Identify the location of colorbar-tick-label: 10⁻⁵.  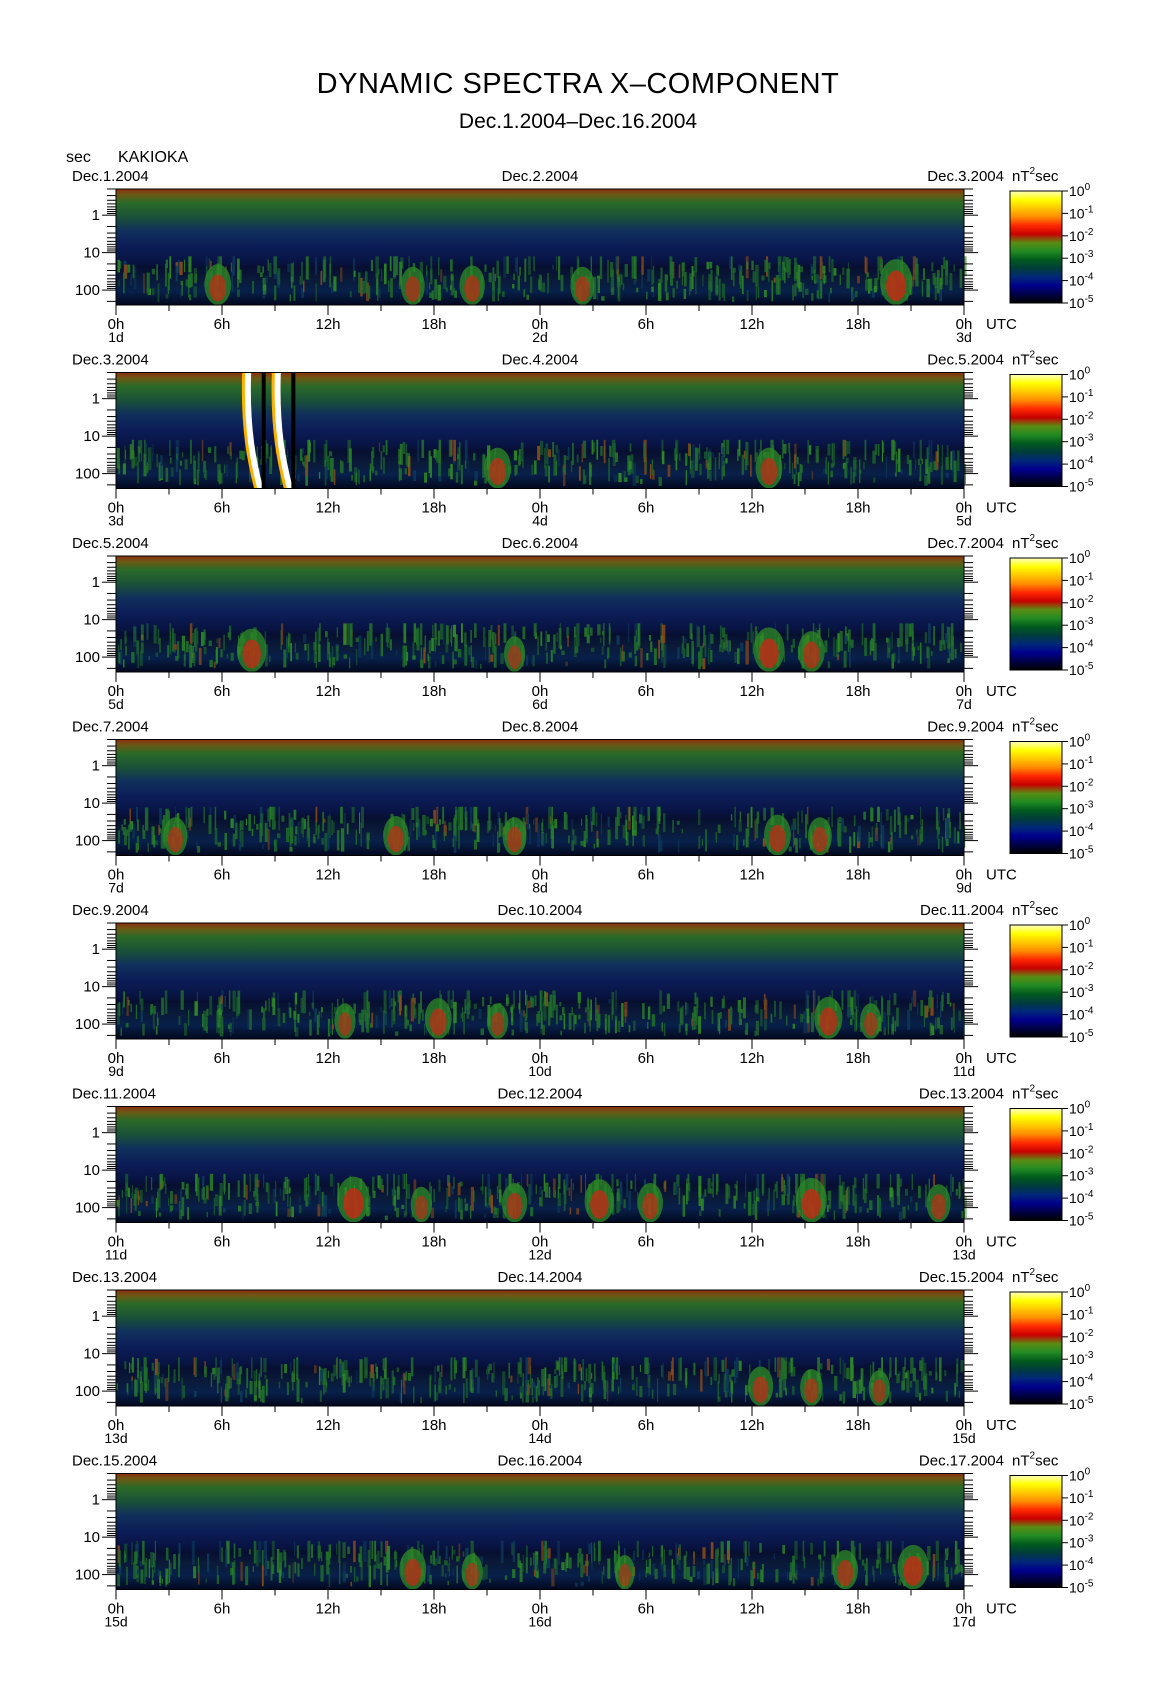
(1081, 486).